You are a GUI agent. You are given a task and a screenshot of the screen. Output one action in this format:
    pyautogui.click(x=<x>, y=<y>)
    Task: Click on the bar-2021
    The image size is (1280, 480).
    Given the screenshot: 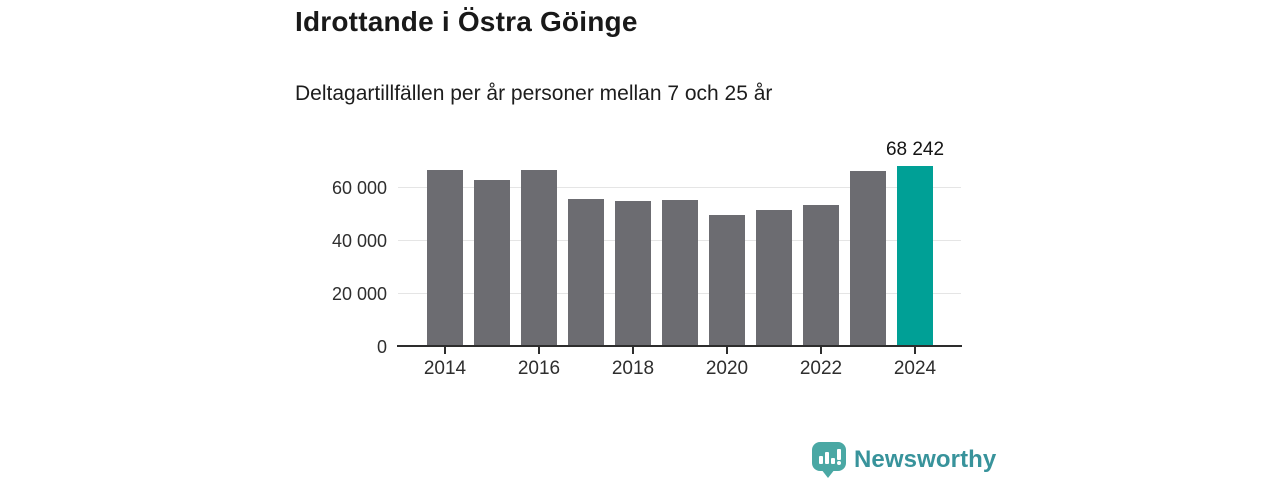 What is the action you would take?
    pyautogui.click(x=774, y=278)
    